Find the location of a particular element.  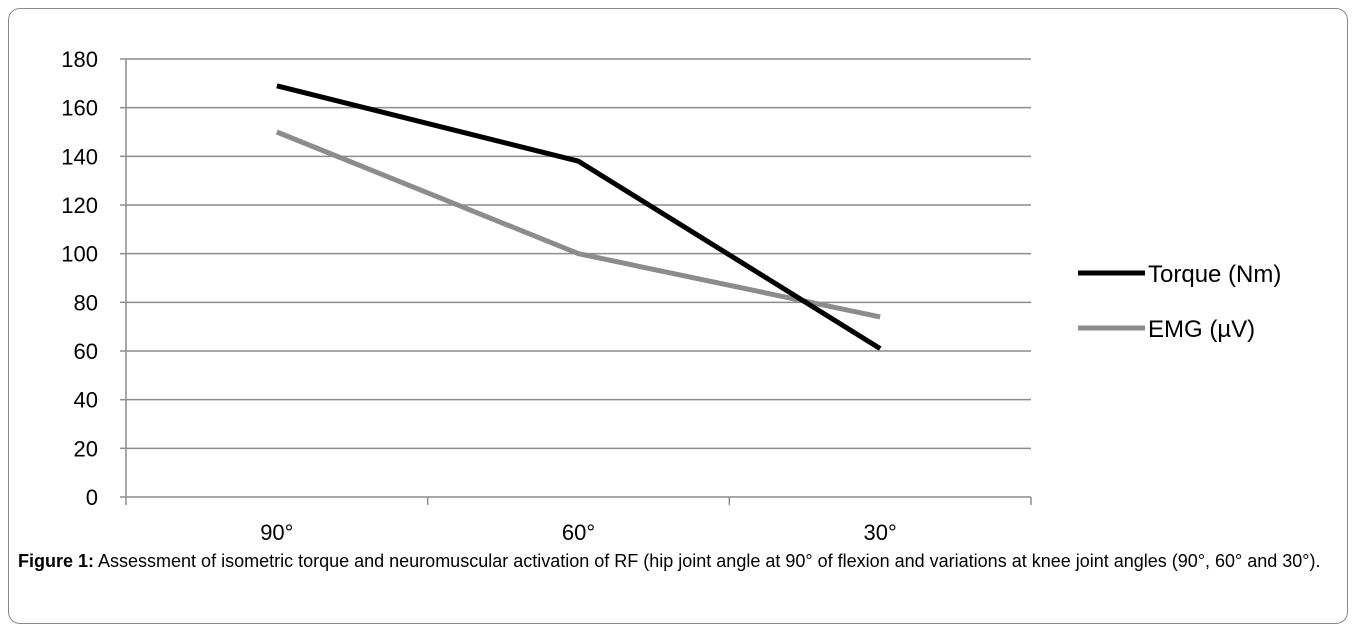

y-axis-ticks: 0 20 40 60 80 100 120 140 160 180 is located at coordinates (93, 278).